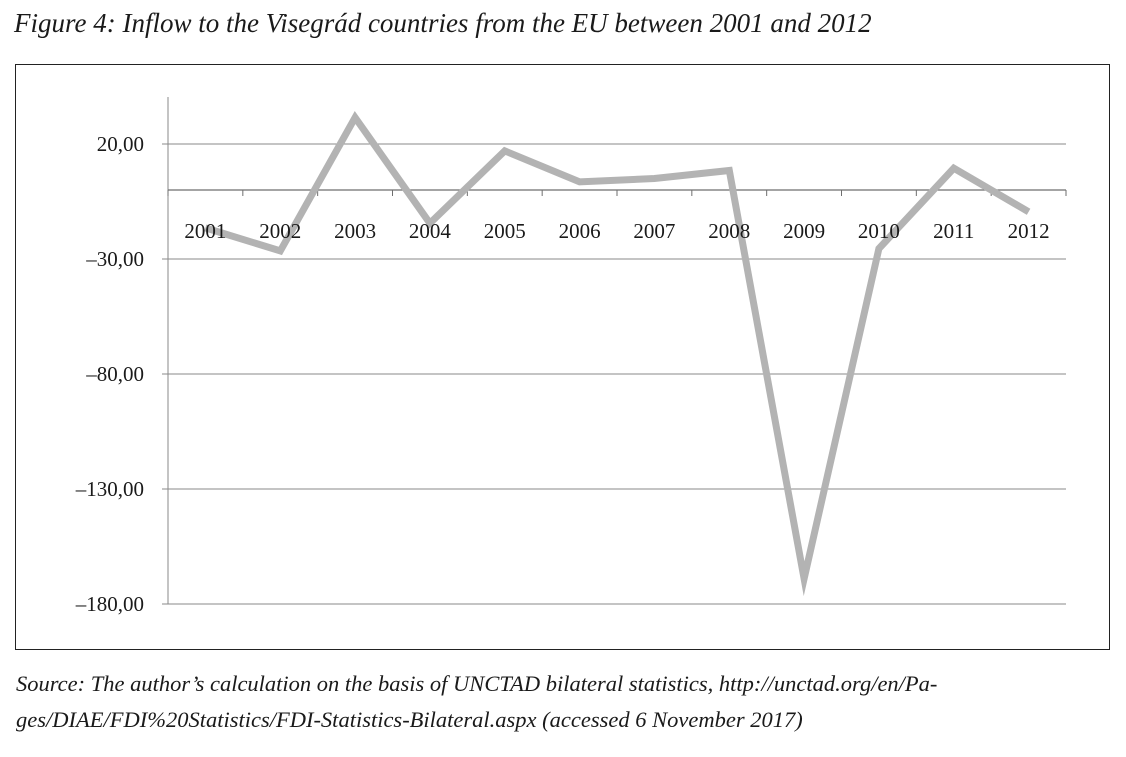  I want to click on y-tick-label: 20,00, so click(120, 144).